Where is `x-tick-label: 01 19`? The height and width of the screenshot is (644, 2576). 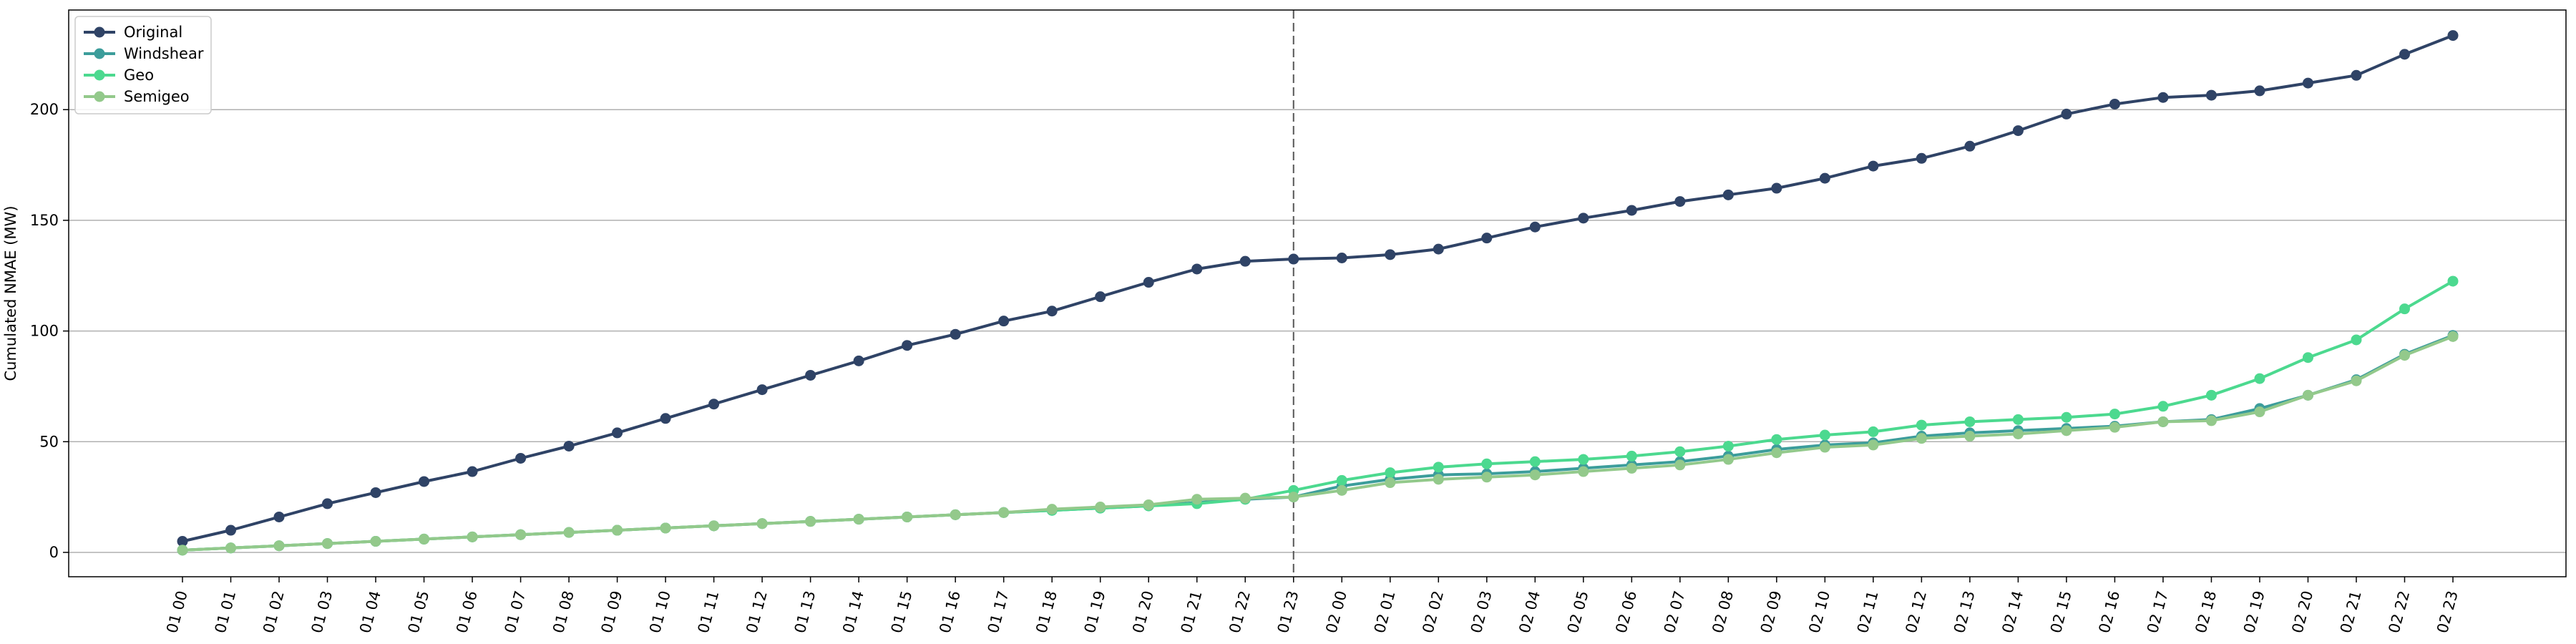
x-tick-label: 01 19 is located at coordinates (1095, 612).